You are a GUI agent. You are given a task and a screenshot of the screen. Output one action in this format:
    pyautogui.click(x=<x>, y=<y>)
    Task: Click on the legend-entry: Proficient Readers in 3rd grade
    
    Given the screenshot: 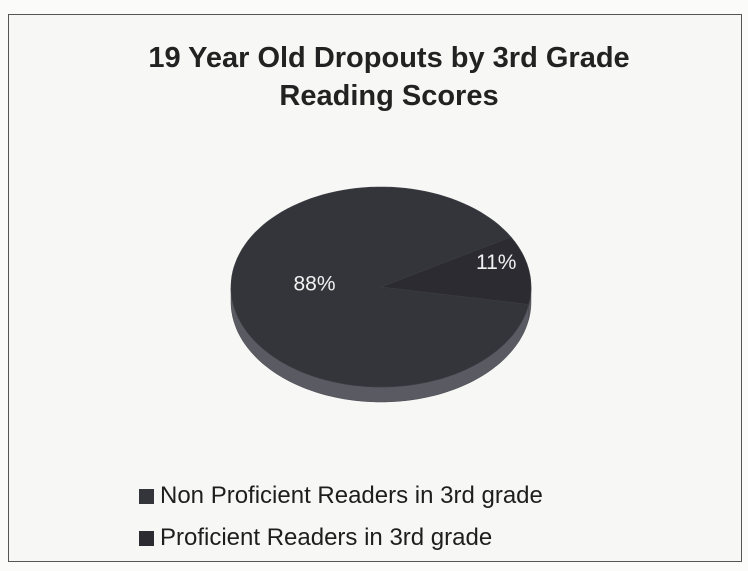 What is the action you would take?
    pyautogui.click(x=341, y=538)
    